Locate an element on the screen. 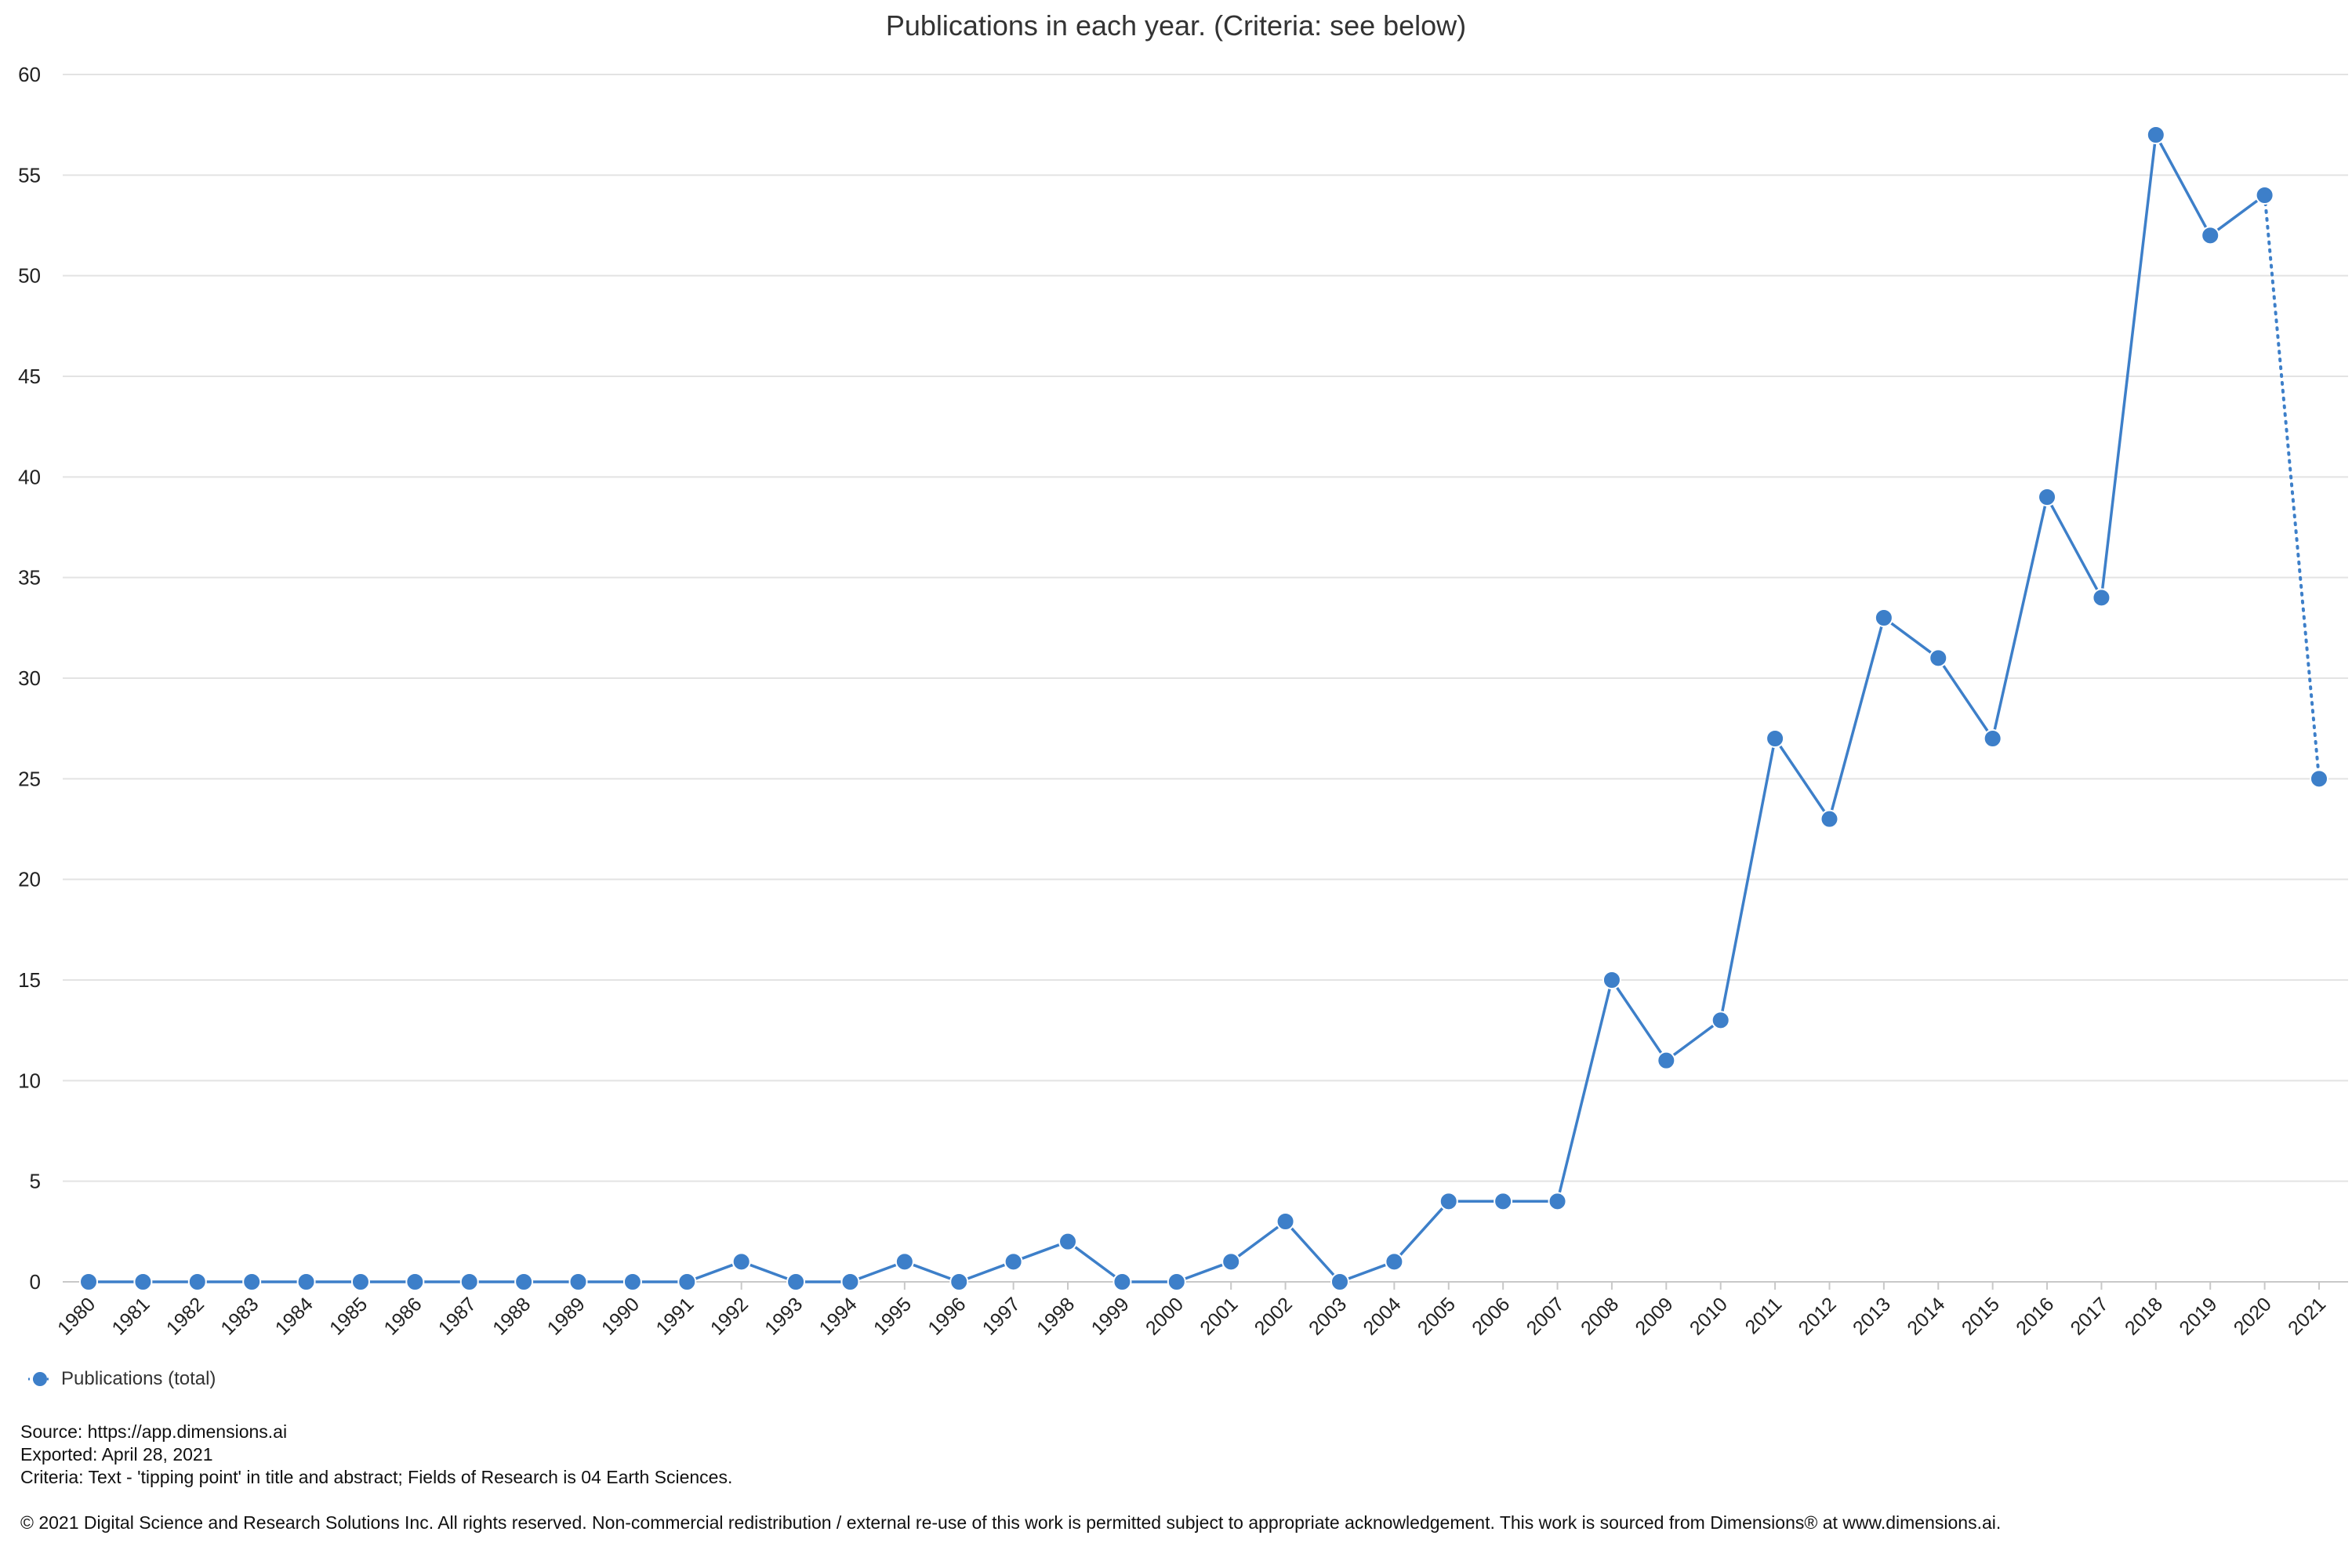  legend: Publications (total) is located at coordinates (122, 1379).